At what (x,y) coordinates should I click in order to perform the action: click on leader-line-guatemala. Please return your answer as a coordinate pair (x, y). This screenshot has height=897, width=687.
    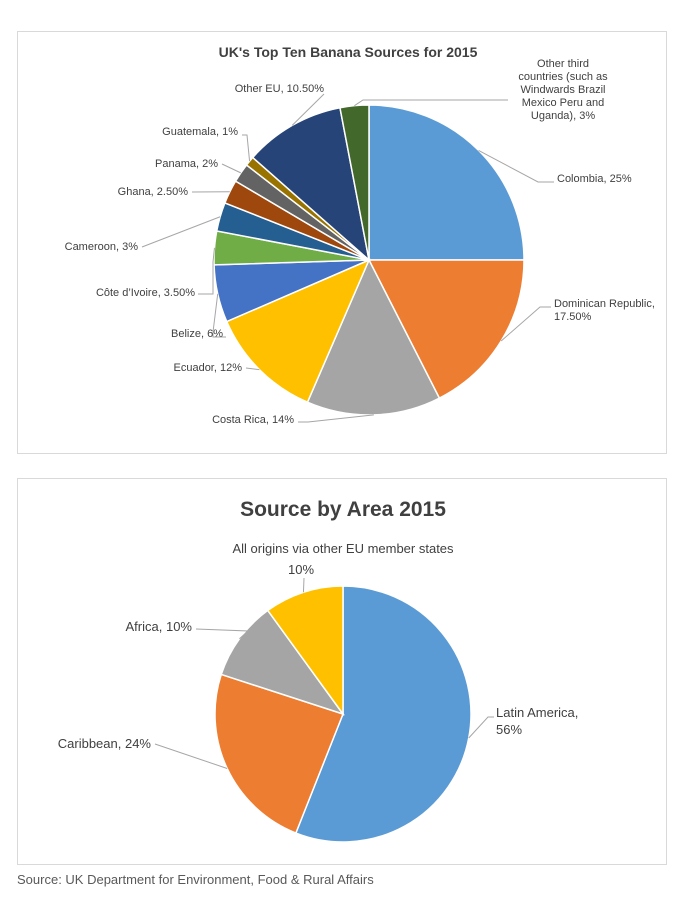
    Looking at the image, I should click on (246, 148).